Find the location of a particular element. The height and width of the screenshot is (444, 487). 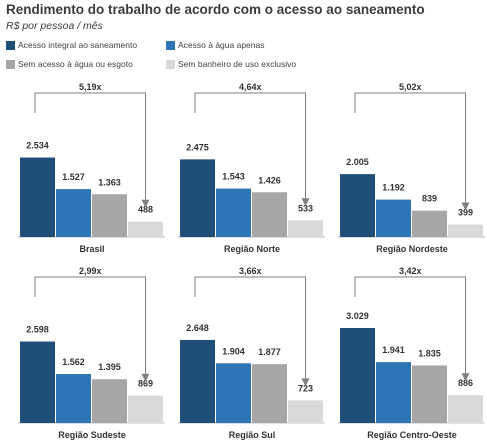

value-label-sem-acesso: 1.835 is located at coordinates (429, 353).